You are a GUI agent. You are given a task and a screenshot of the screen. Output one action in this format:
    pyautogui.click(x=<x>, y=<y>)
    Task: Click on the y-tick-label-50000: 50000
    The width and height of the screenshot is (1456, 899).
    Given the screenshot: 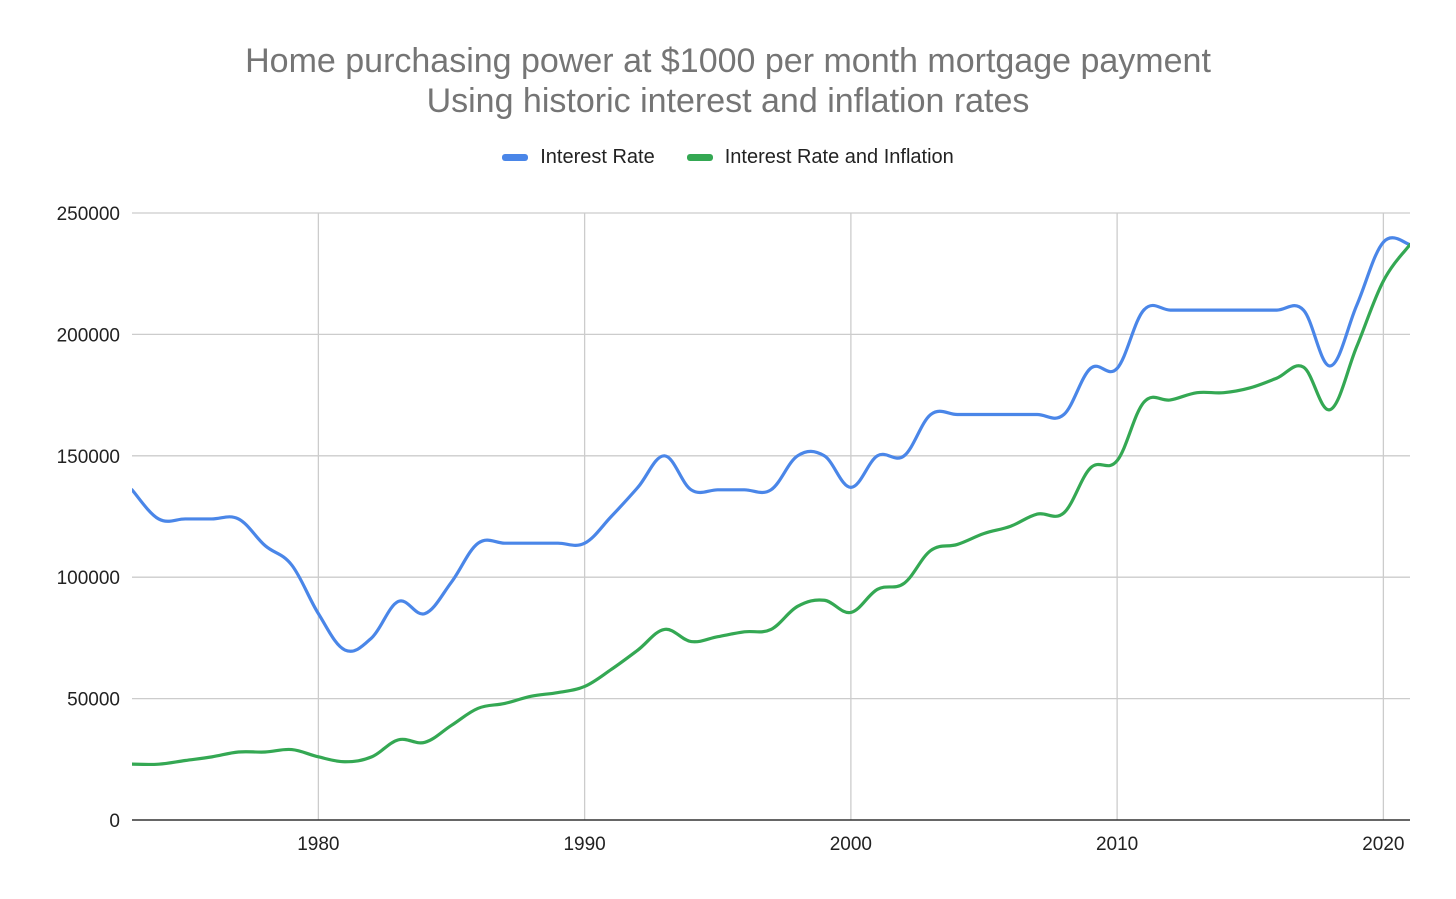 What is the action you would take?
    pyautogui.click(x=93, y=700)
    